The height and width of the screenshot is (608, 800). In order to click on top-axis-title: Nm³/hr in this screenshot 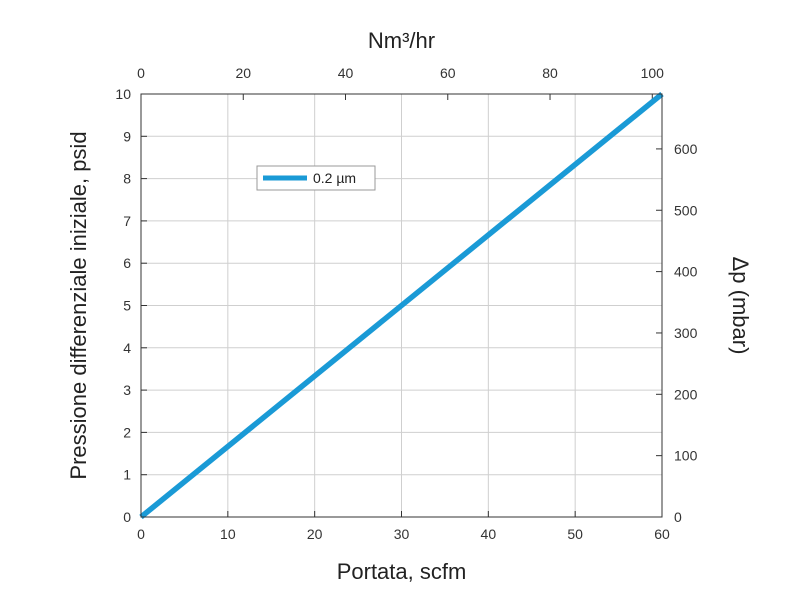, I will do `click(401, 40)`.